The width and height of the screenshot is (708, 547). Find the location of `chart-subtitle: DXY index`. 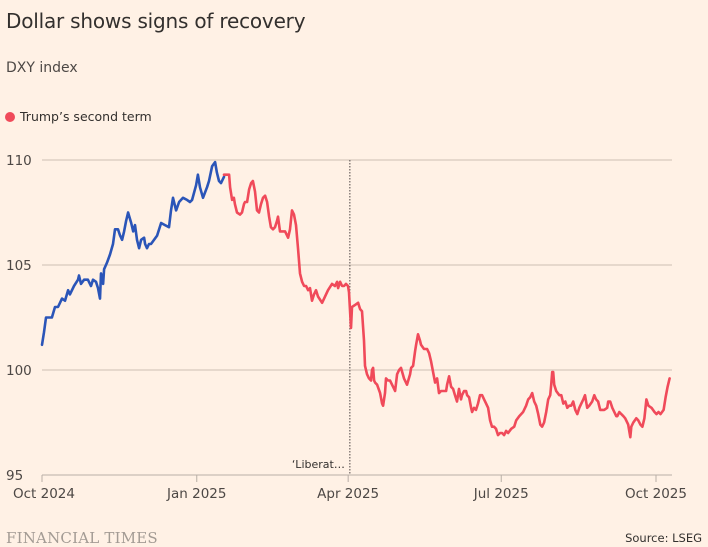

chart-subtitle: DXY index is located at coordinates (42, 68).